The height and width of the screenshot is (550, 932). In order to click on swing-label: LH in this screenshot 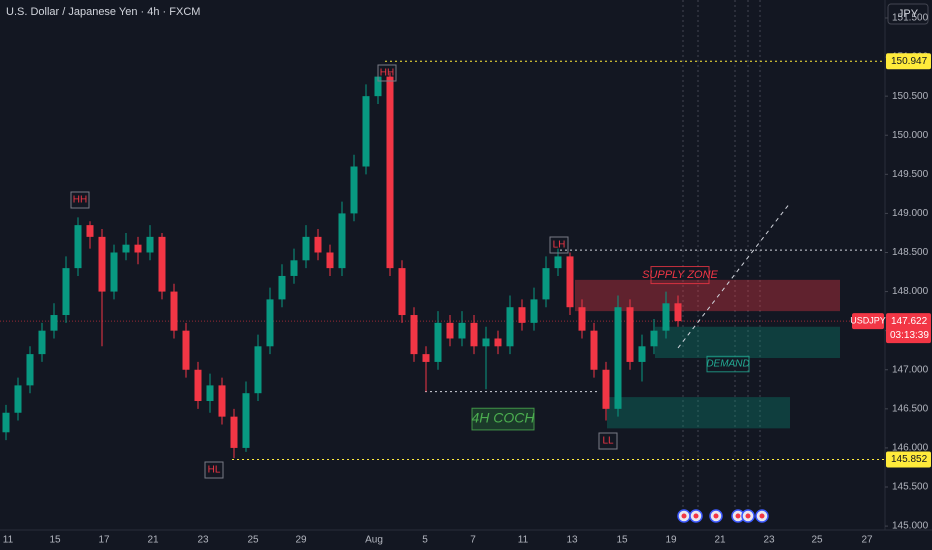, I will do `click(559, 245)`.